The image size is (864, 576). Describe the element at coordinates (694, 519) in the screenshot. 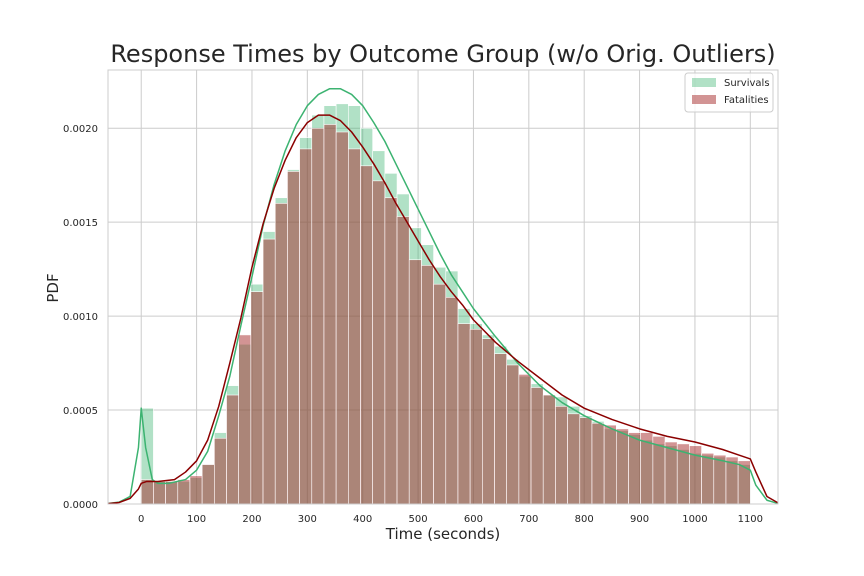

I see `x-tick-label: 1000` at that location.